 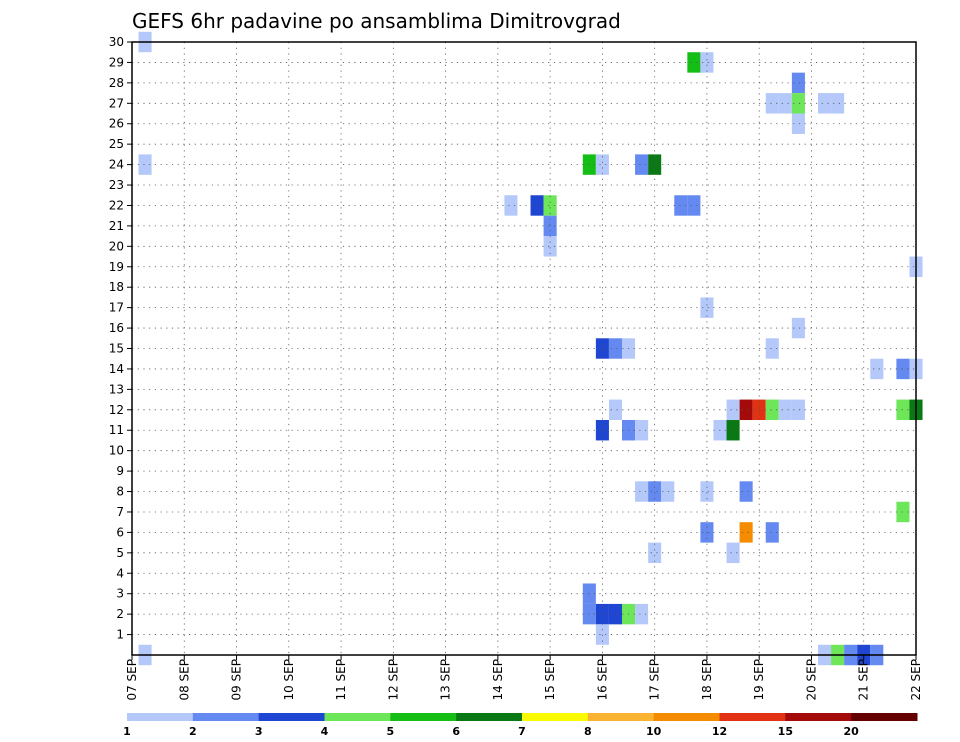 I want to click on x-tick-label: 16 SEP, so click(x=602, y=680).